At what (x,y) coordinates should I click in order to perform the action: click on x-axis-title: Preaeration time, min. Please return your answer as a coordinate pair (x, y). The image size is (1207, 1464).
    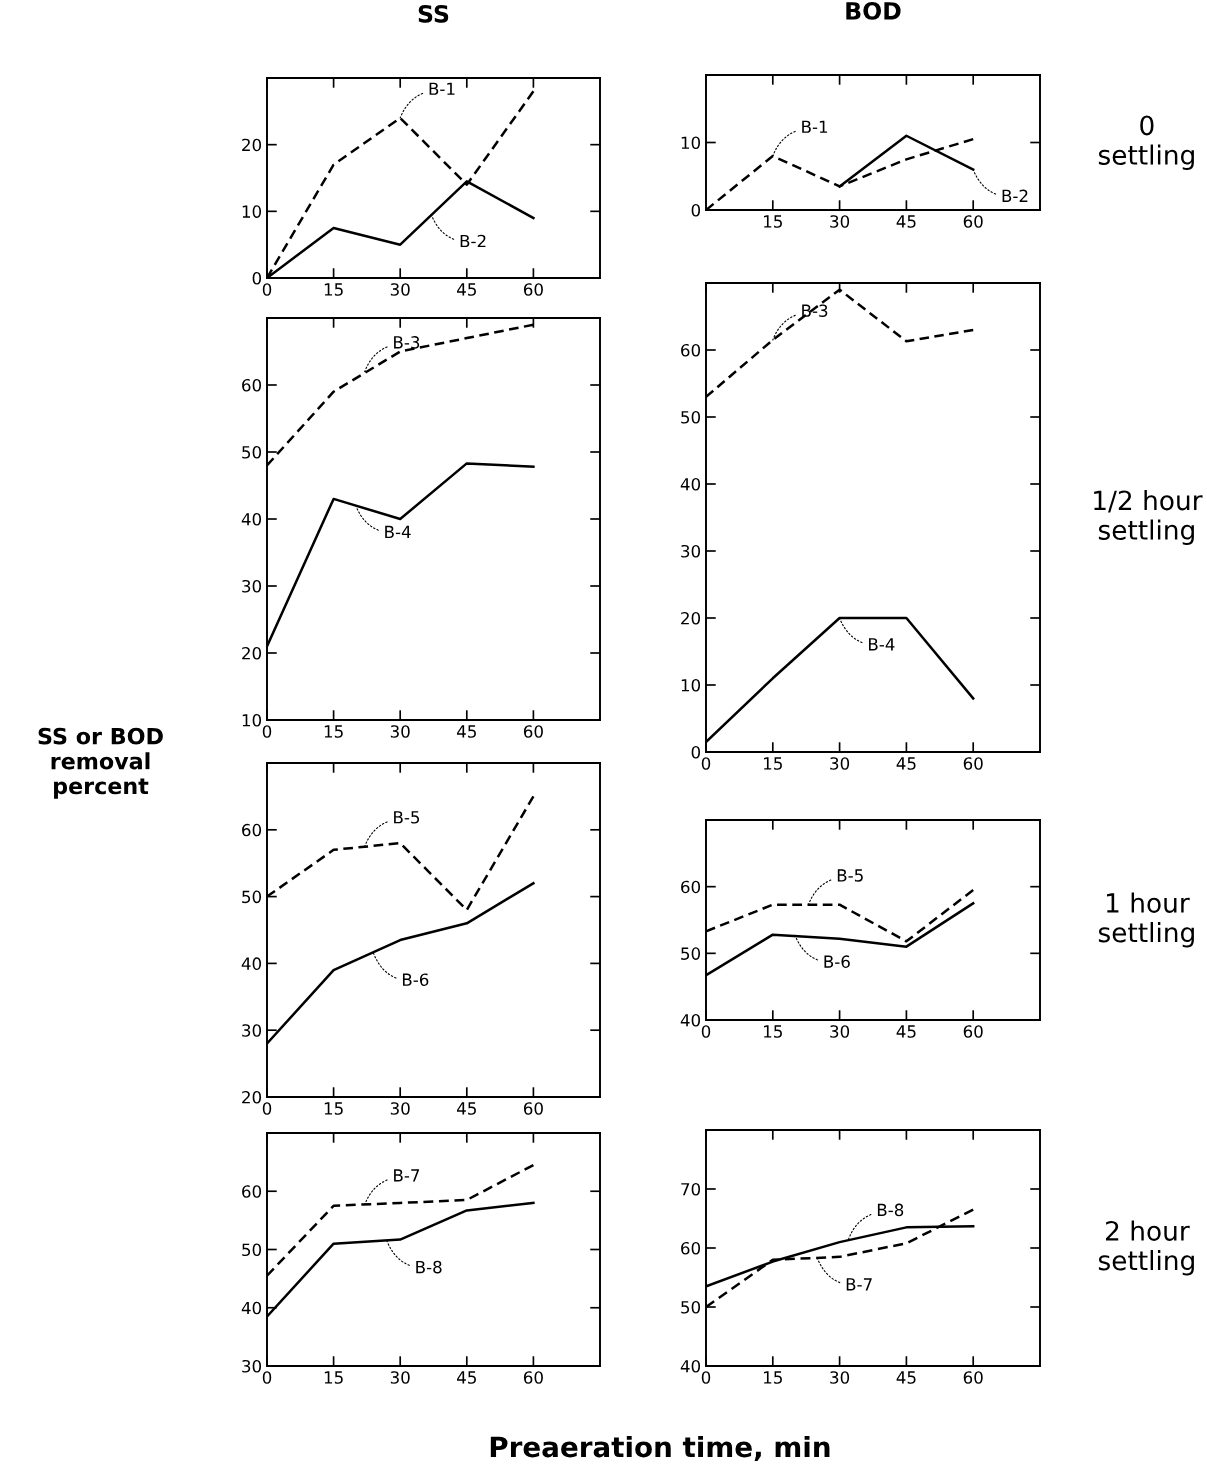
    Looking at the image, I should click on (660, 1448).